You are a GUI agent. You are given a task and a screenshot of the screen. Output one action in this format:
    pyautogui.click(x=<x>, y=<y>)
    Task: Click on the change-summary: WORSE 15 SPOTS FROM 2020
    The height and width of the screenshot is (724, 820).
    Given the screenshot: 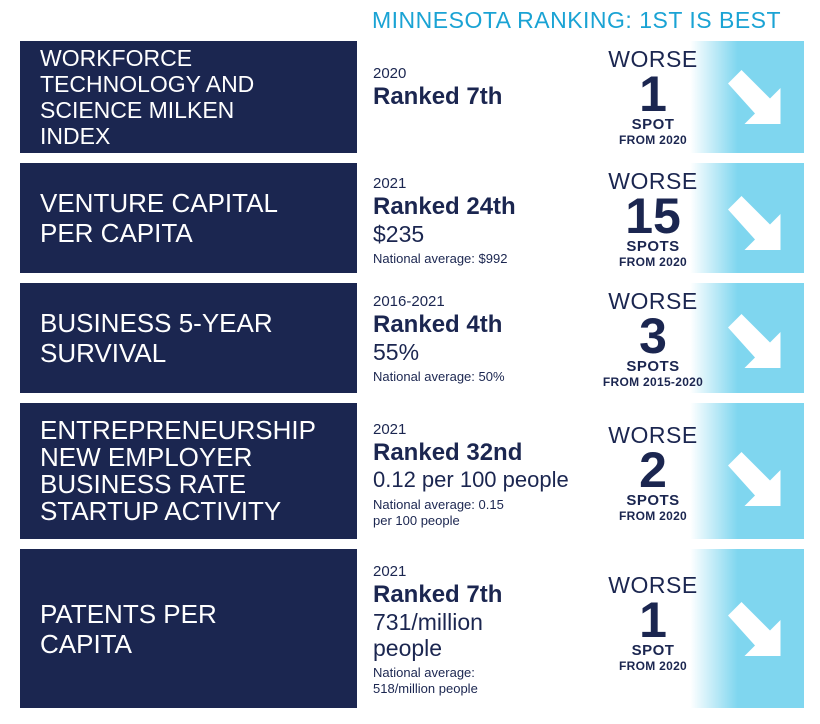 What is the action you would take?
    pyautogui.click(x=653, y=219)
    